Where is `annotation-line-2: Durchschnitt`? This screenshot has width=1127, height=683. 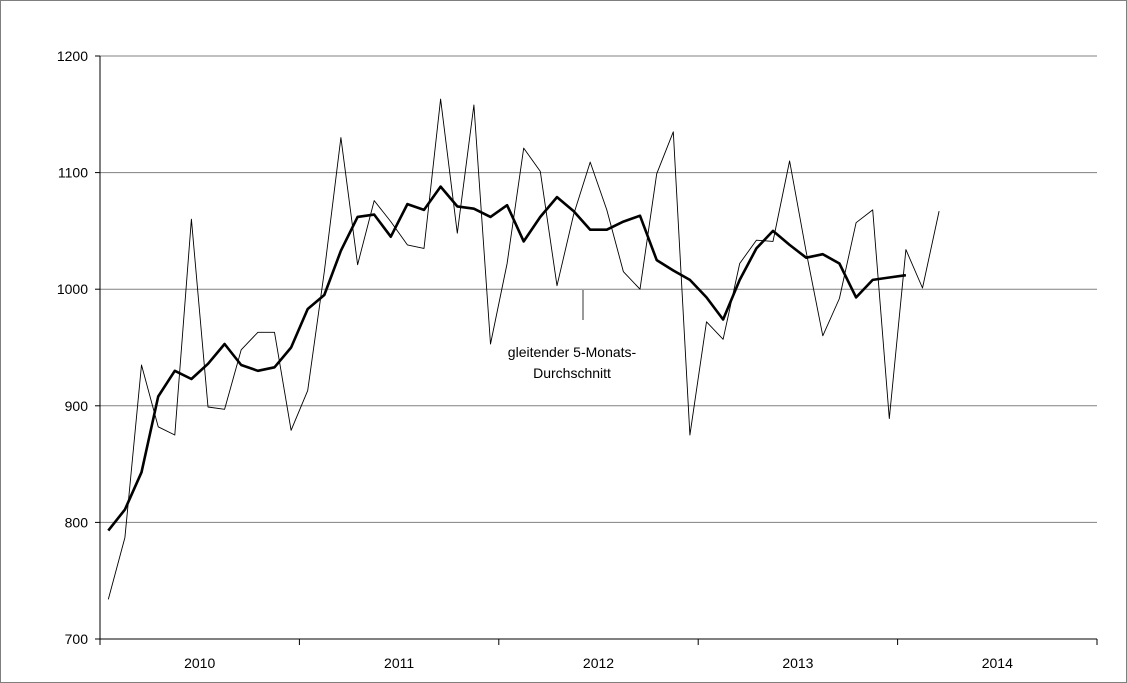 annotation-line-2: Durchschnitt is located at coordinates (572, 373).